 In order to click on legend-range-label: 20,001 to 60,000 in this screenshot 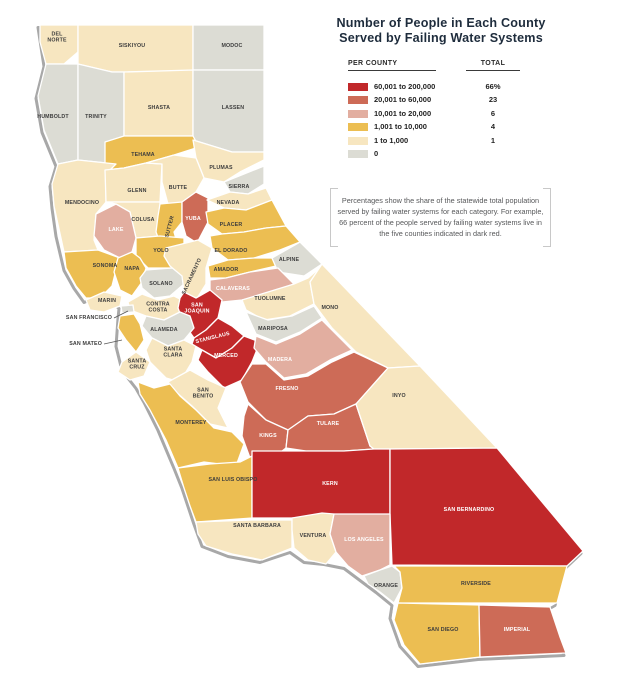, I will do `click(403, 100)`.